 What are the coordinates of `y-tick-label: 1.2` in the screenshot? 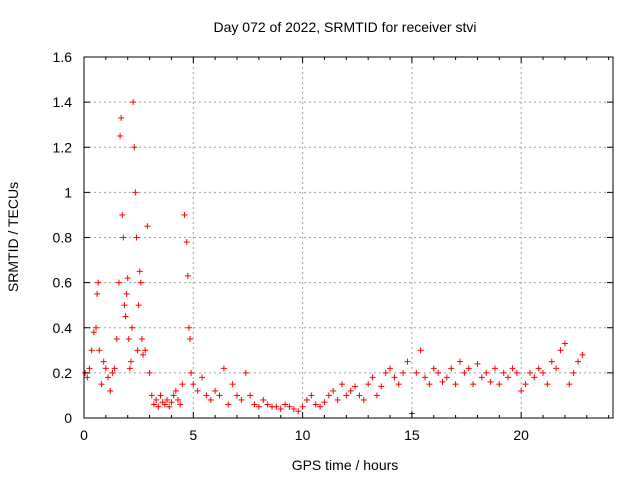 It's located at (63, 147).